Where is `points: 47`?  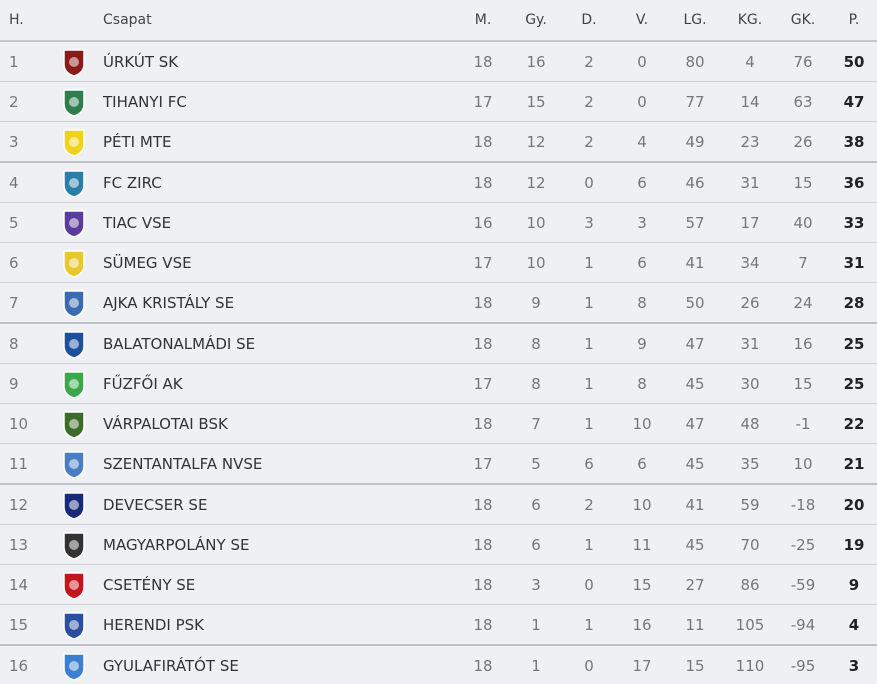 points: 47 is located at coordinates (854, 101).